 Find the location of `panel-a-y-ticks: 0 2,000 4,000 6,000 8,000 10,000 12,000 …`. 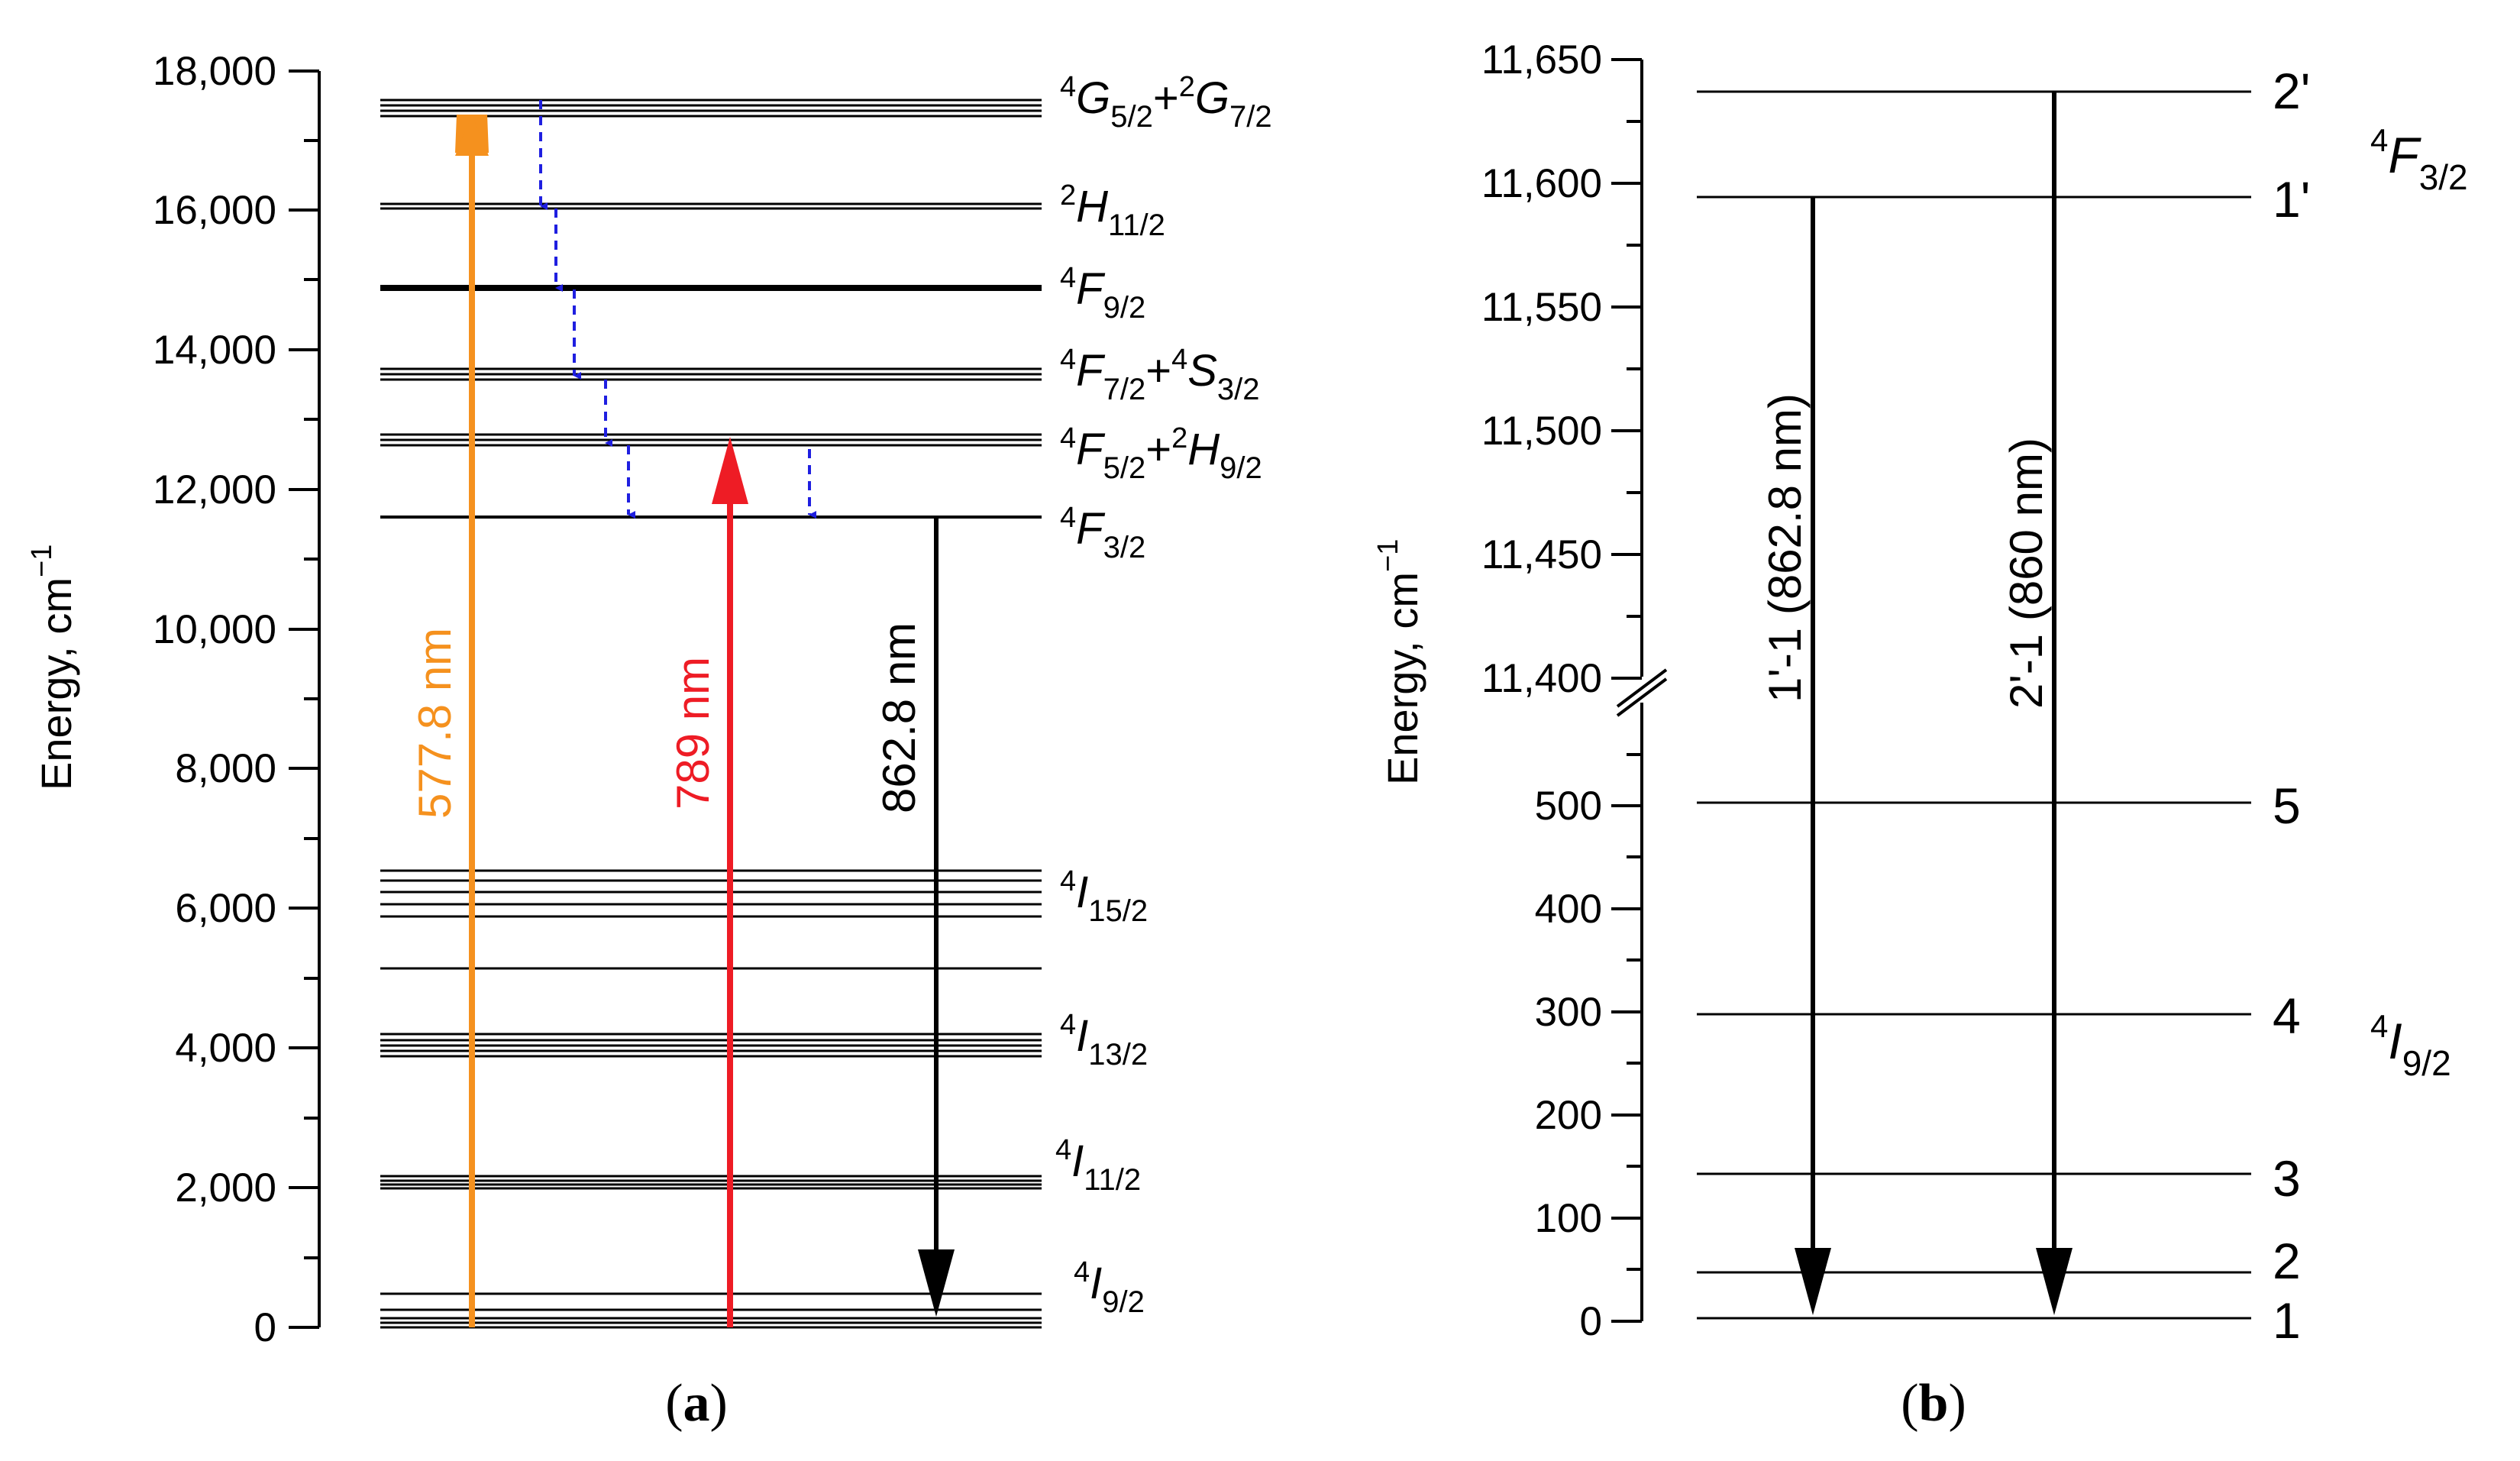

panel-a-y-ticks: 0 2,000 4,000 6,000 8,000 10,000 12,000 … is located at coordinates (236, 700).